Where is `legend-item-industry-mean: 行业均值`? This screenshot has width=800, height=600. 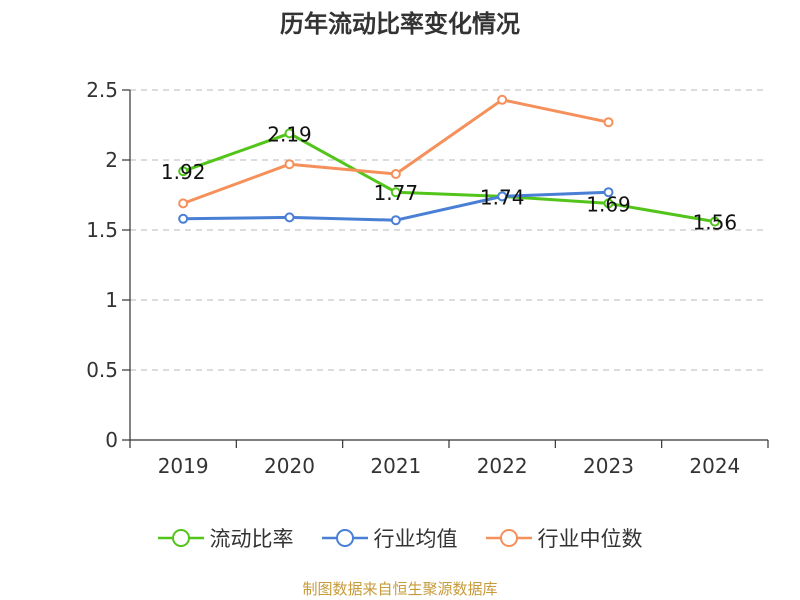 legend-item-industry-mean: 行业均值 is located at coordinates (389, 538).